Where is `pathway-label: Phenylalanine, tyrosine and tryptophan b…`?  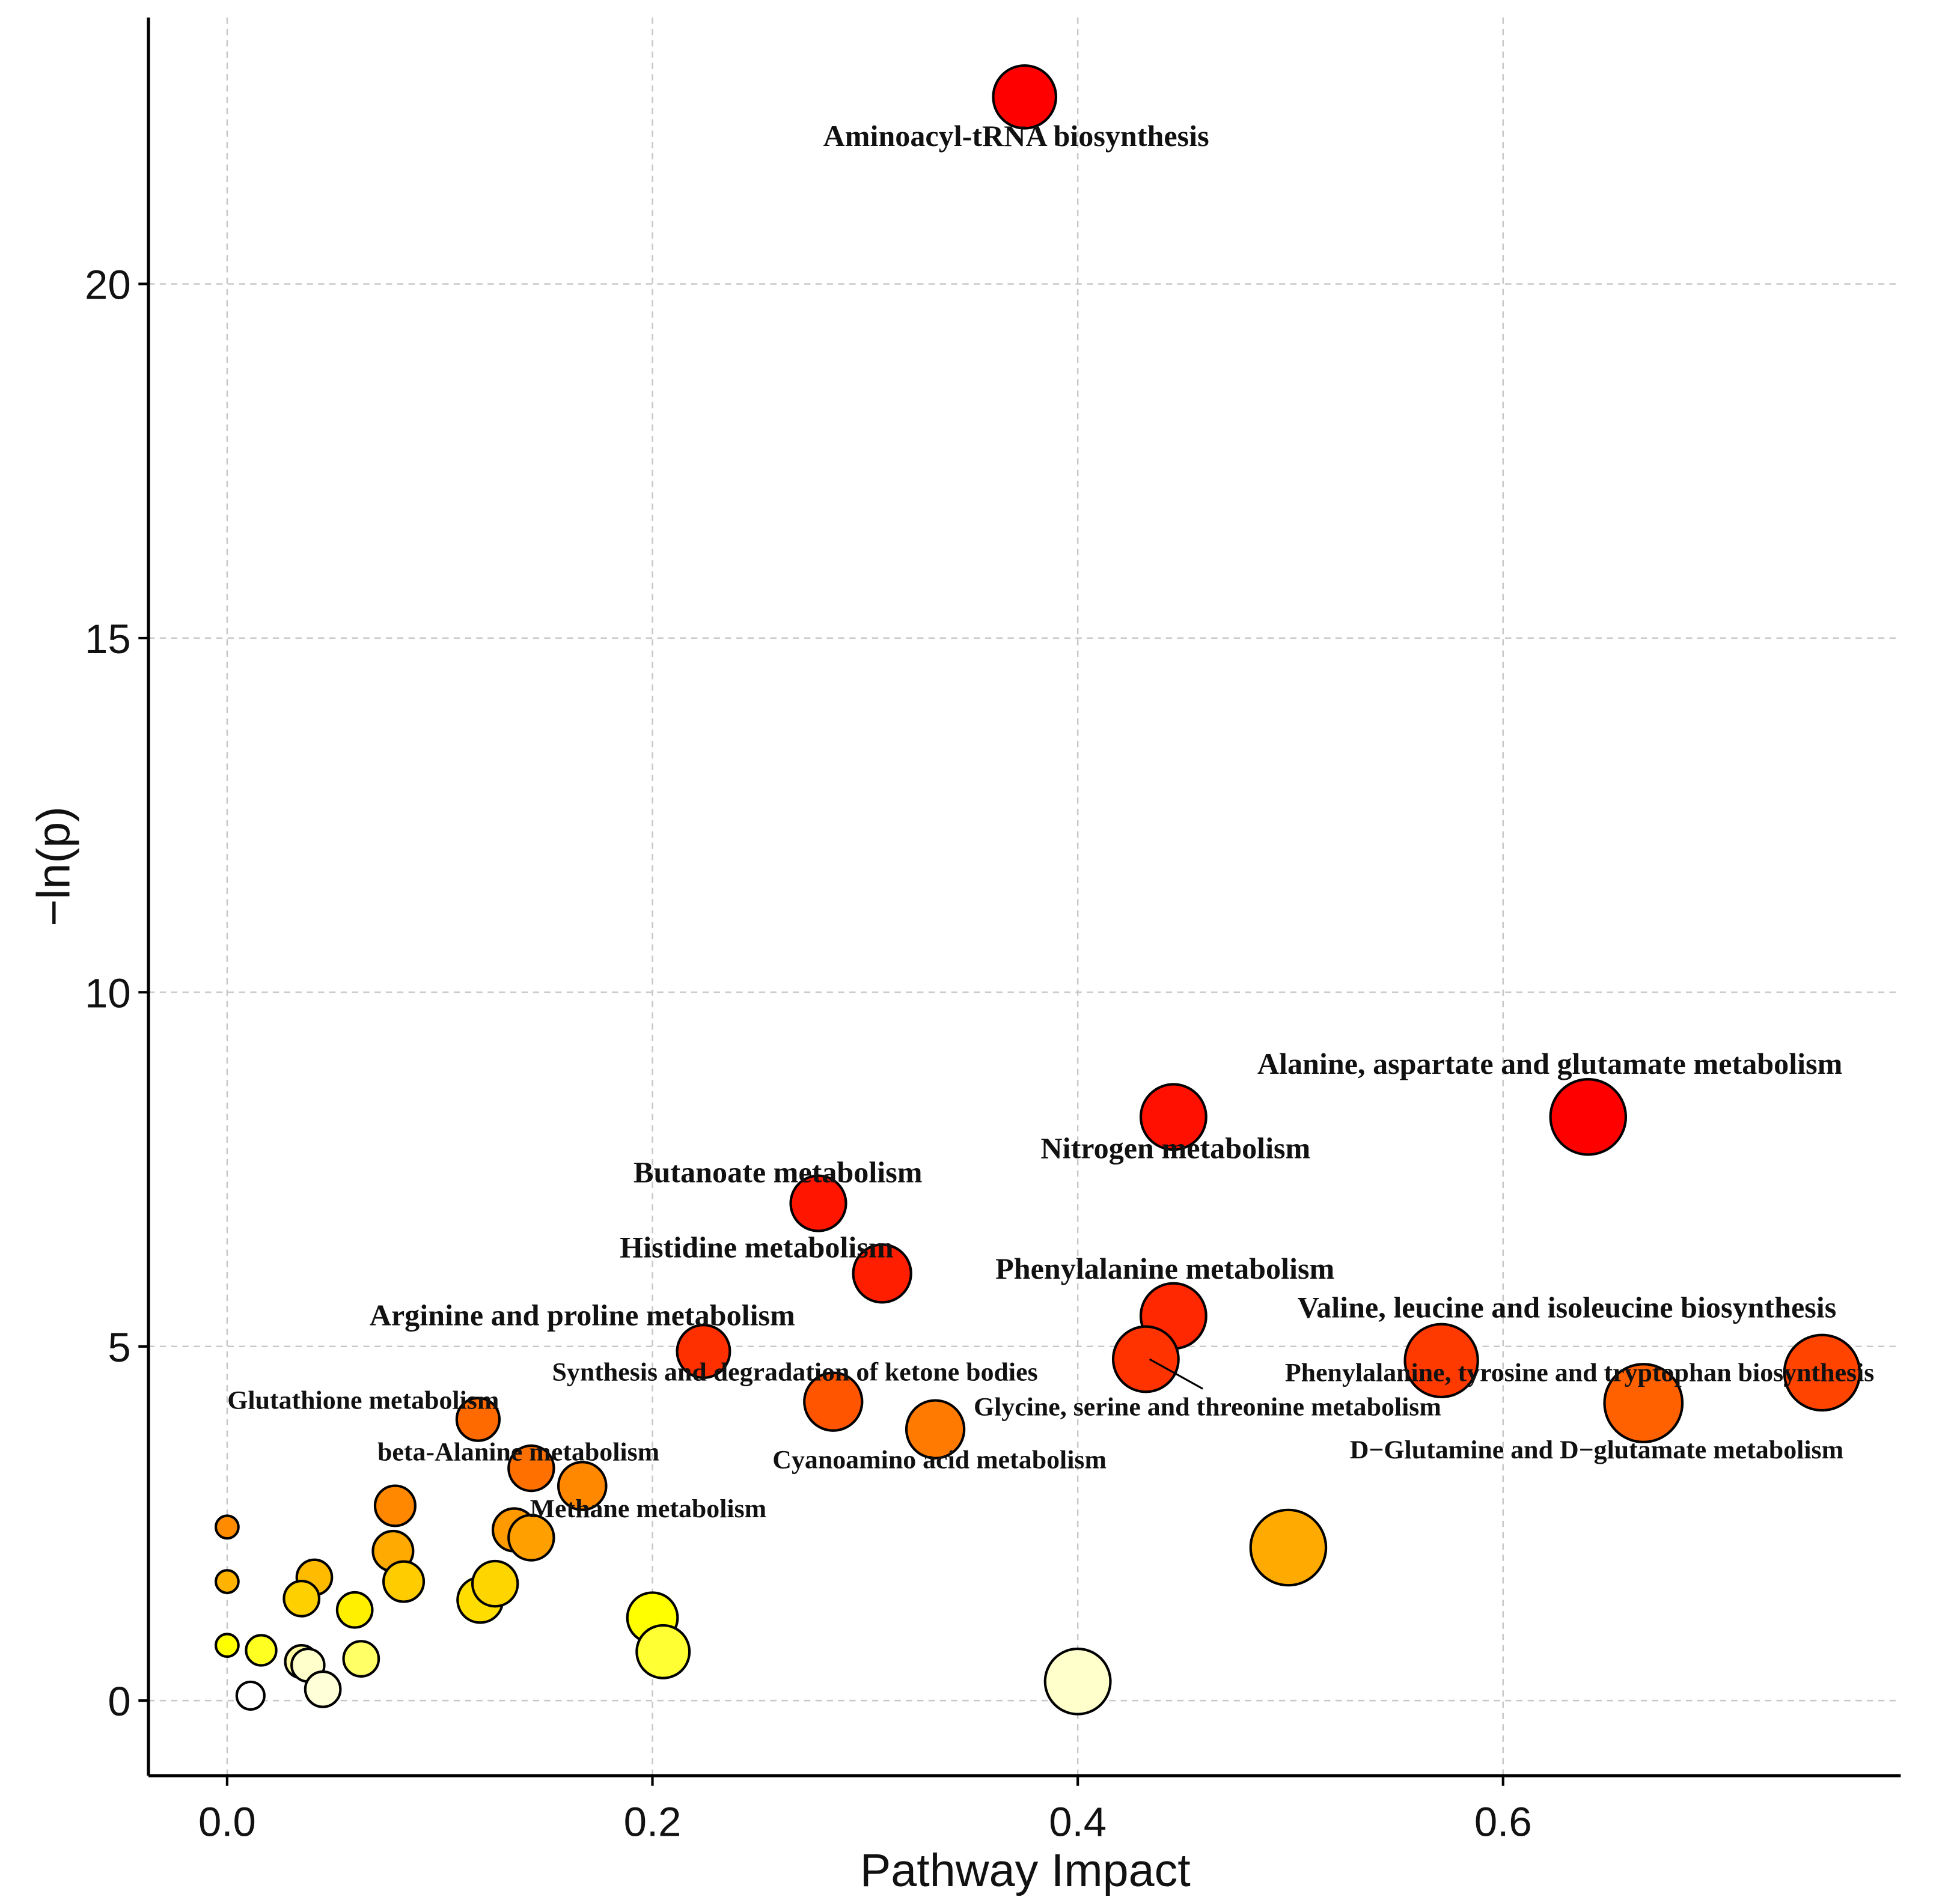
pathway-label: Phenylalanine, tyrosine and tryptophan b… is located at coordinates (1580, 1373).